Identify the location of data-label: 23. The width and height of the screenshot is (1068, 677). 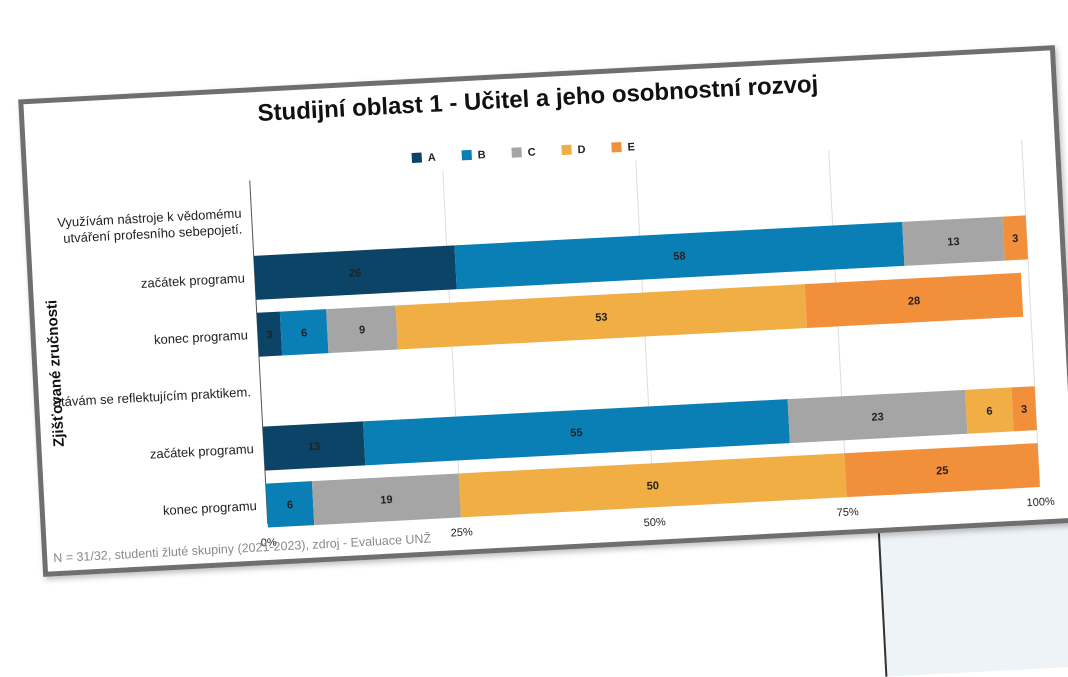
(877, 417).